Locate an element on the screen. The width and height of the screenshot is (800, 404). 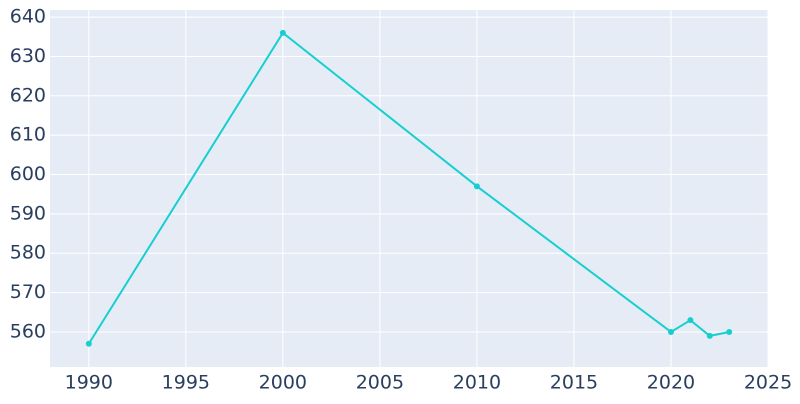
x-tick-label: 1990 is located at coordinates (89, 383).